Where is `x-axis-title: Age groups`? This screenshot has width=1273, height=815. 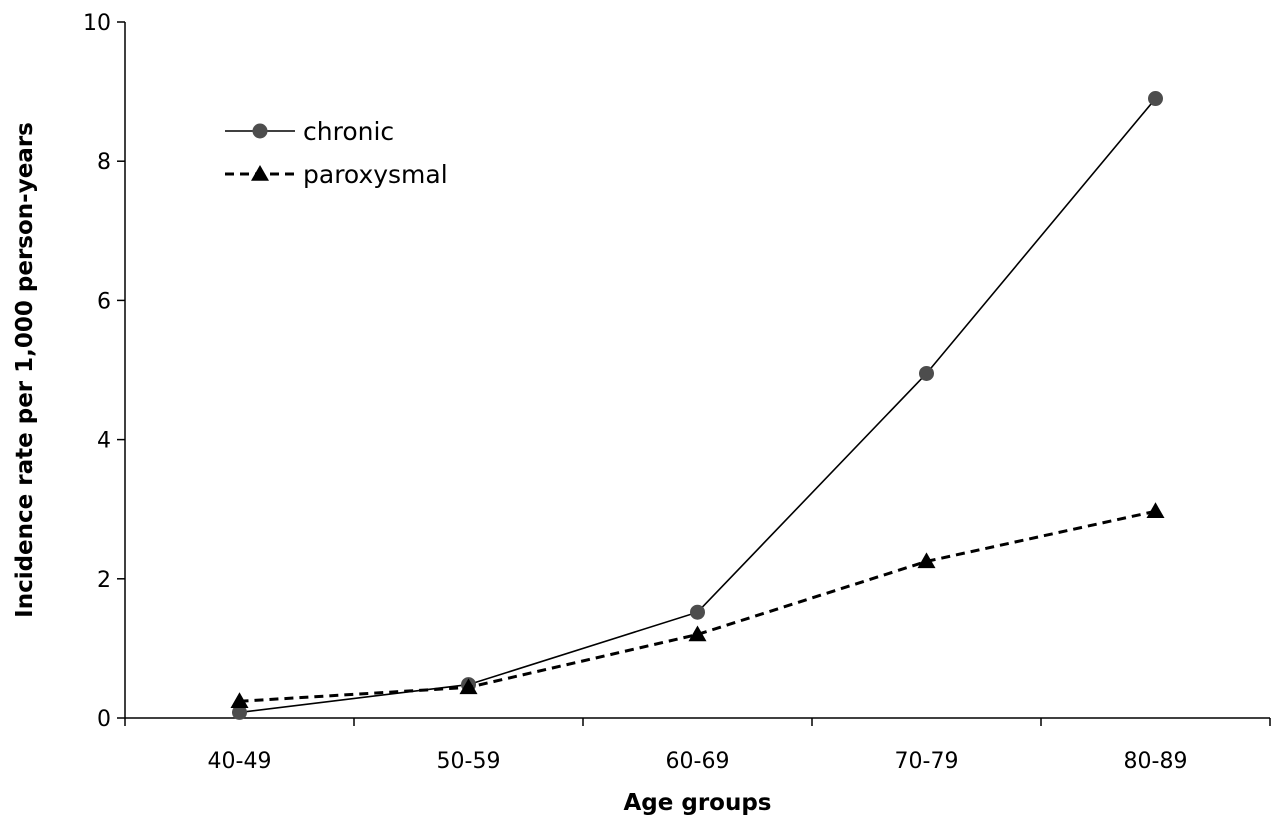
x-axis-title: Age groups is located at coordinates (697, 802).